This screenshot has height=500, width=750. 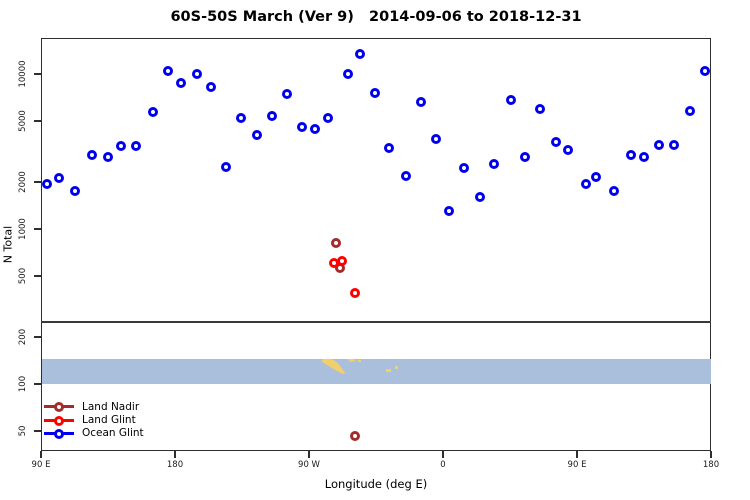 What do you see at coordinates (111, 406) in the screenshot?
I see `legend-label: Land Nadir` at bounding box center [111, 406].